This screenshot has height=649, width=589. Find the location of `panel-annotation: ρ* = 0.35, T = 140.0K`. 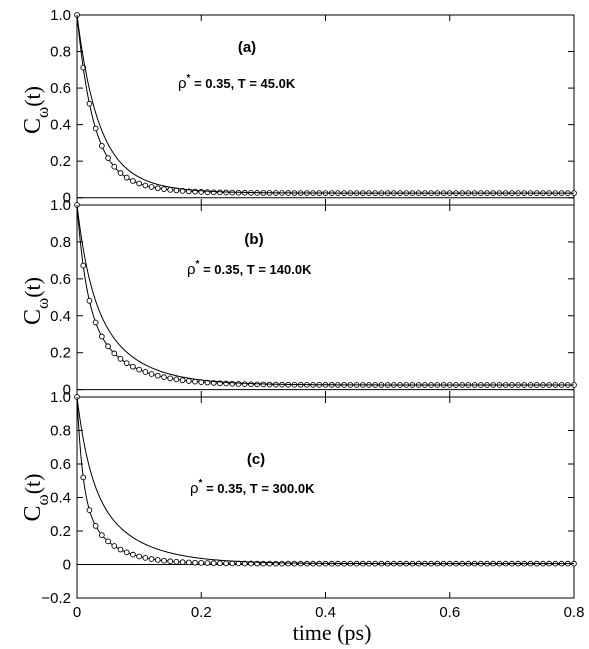

panel-annotation: ρ* = 0.35, T = 140.0K is located at coordinates (249, 268).